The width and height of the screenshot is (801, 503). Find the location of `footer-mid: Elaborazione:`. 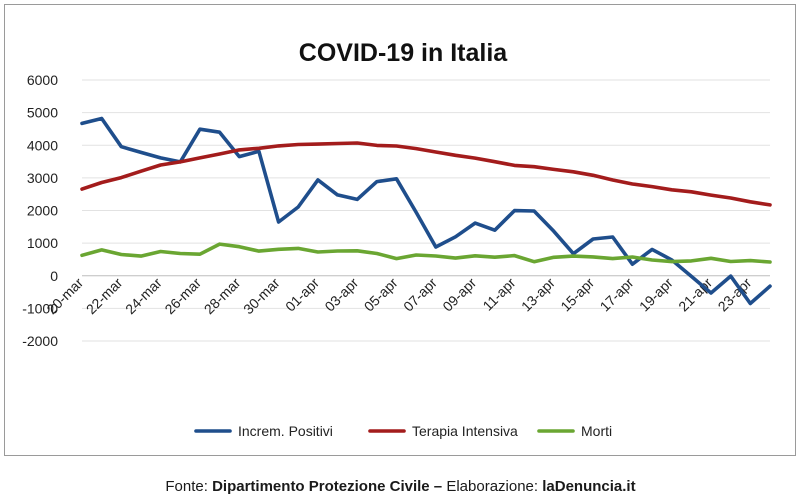

footer-mid: Elaborazione: is located at coordinates (494, 486).